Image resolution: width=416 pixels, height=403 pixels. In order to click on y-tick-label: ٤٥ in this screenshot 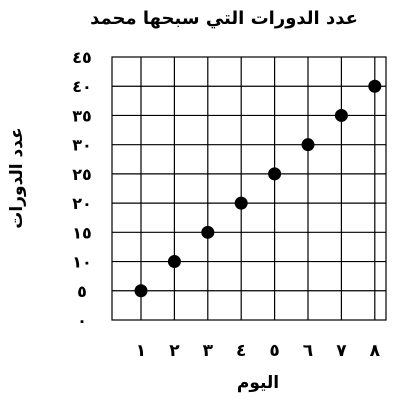, I will do `click(82, 57)`.